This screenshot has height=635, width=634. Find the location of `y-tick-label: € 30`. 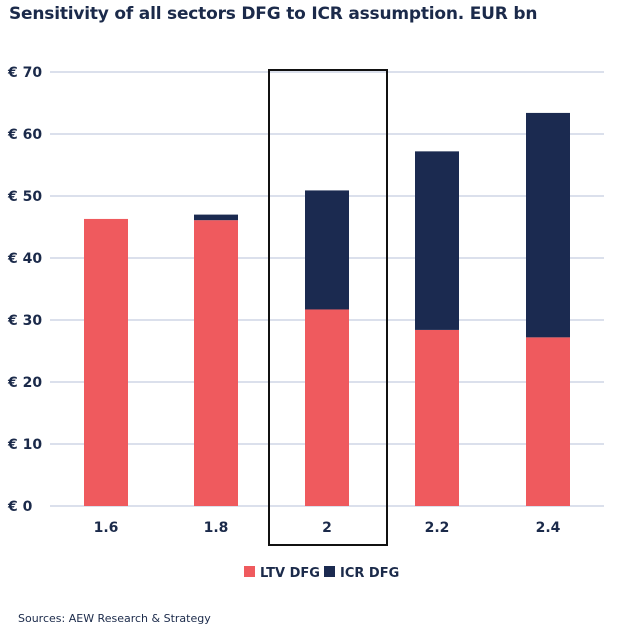

y-tick-label: € 30 is located at coordinates (24, 321).